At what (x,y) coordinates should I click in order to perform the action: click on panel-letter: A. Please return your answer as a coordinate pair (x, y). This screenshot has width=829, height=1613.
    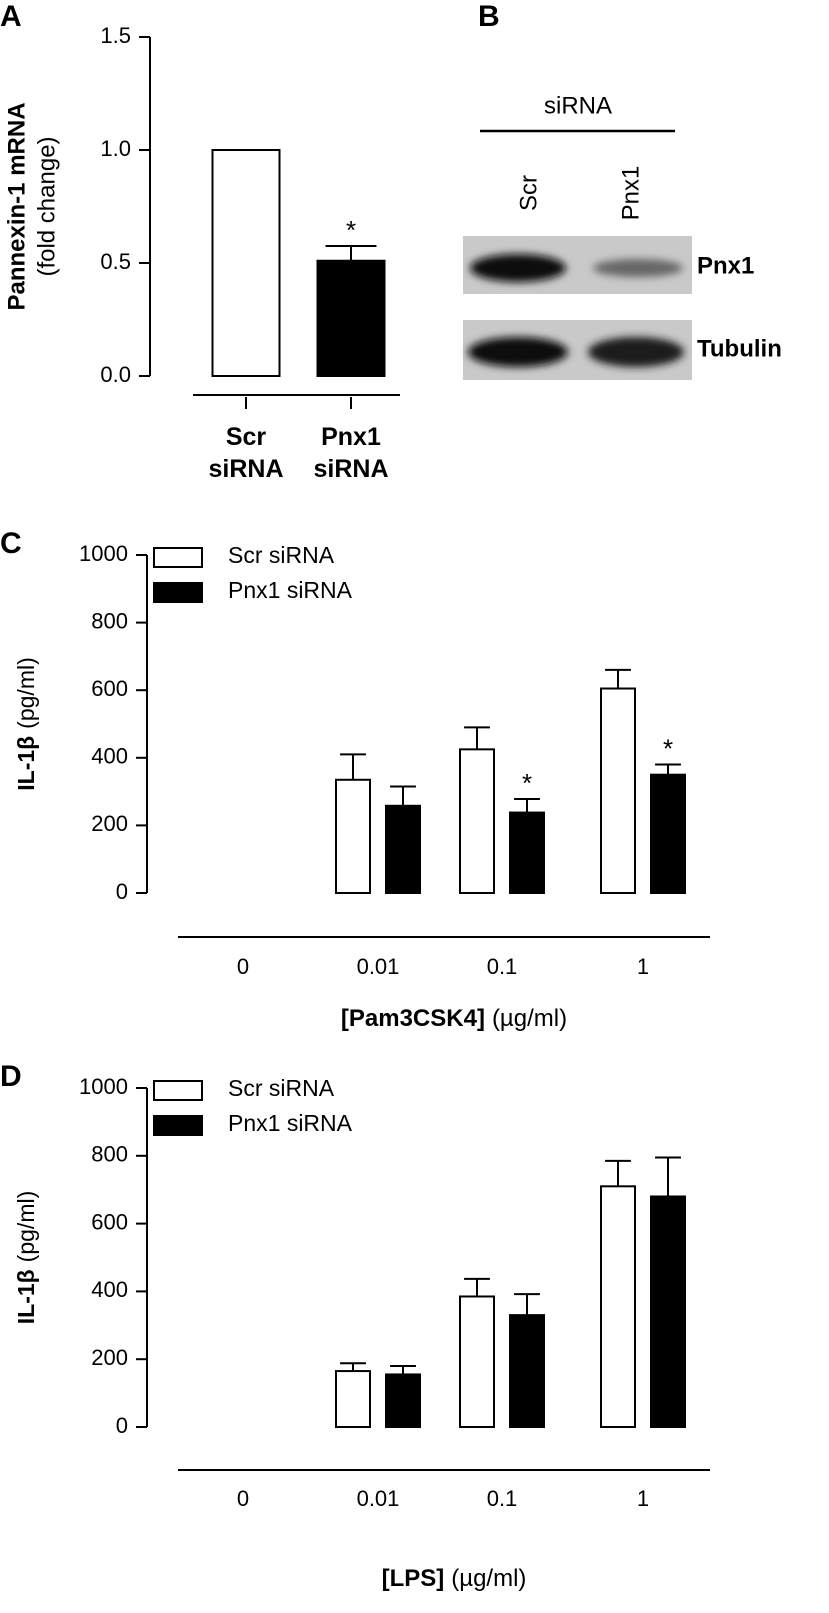
    Looking at the image, I should click on (11, 16).